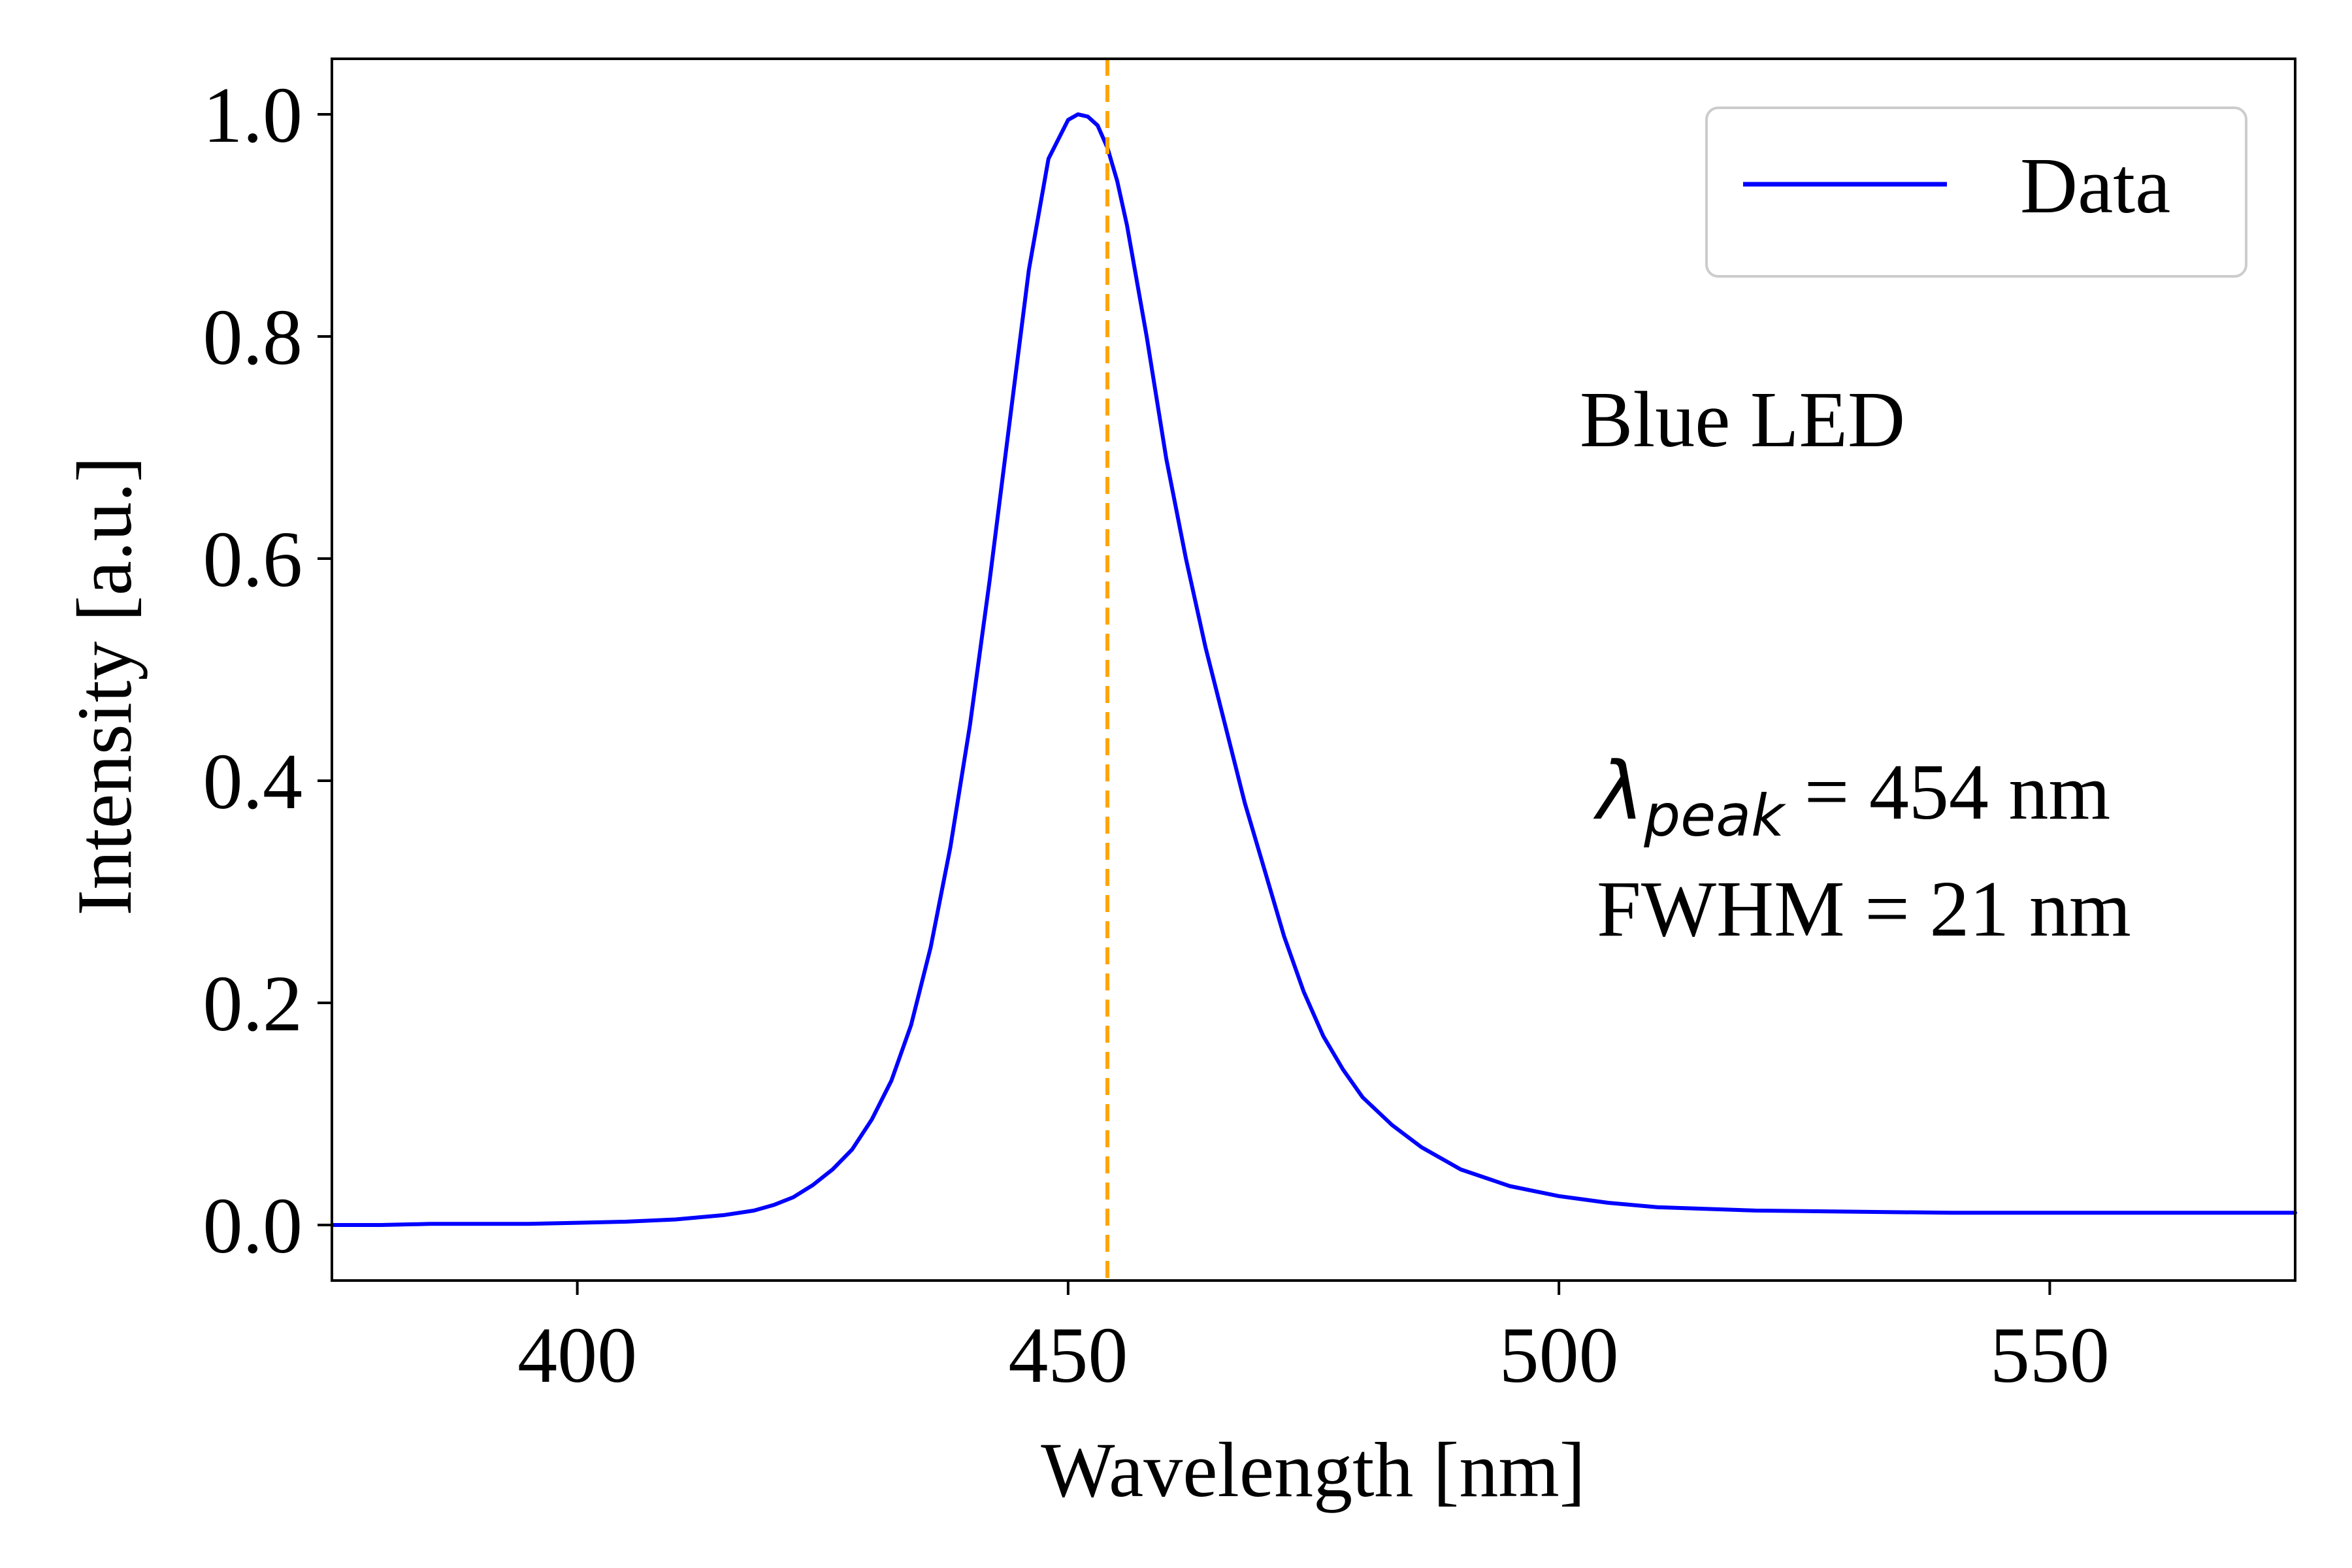 The height and width of the screenshot is (1568, 2352). What do you see at coordinates (1947, 792) in the screenshot?
I see `peak-value: = 454 nm` at bounding box center [1947, 792].